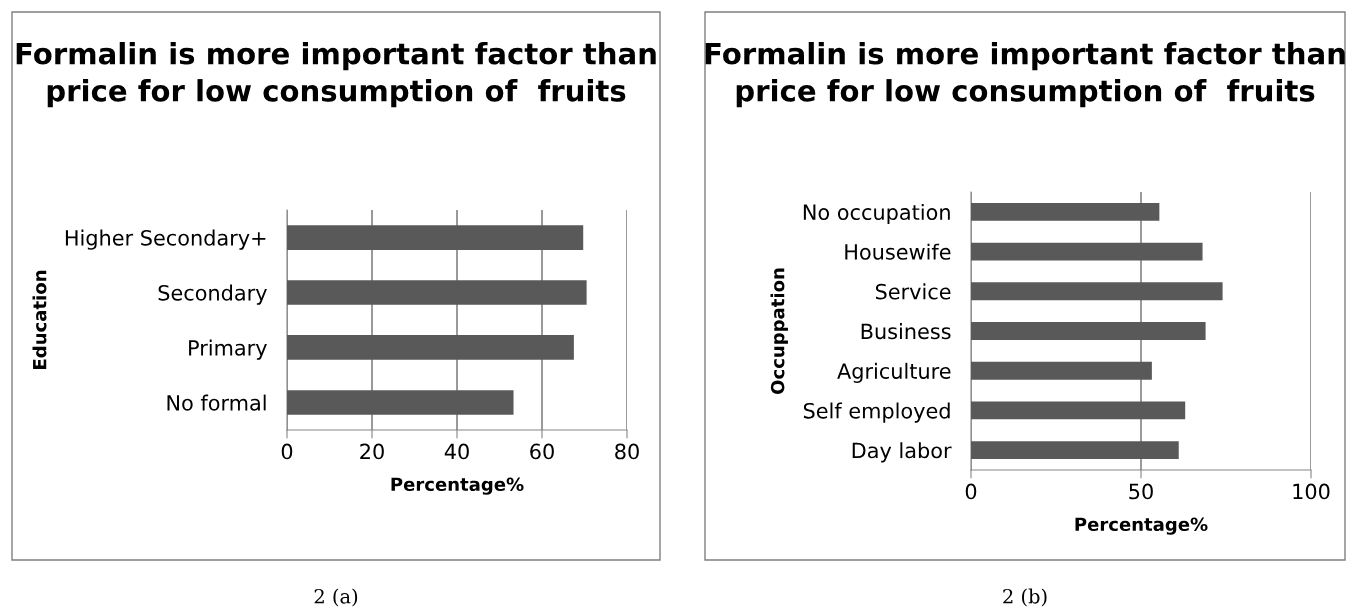 The height and width of the screenshot is (613, 1352). I want to click on text: 2 (a), so click(336, 597).